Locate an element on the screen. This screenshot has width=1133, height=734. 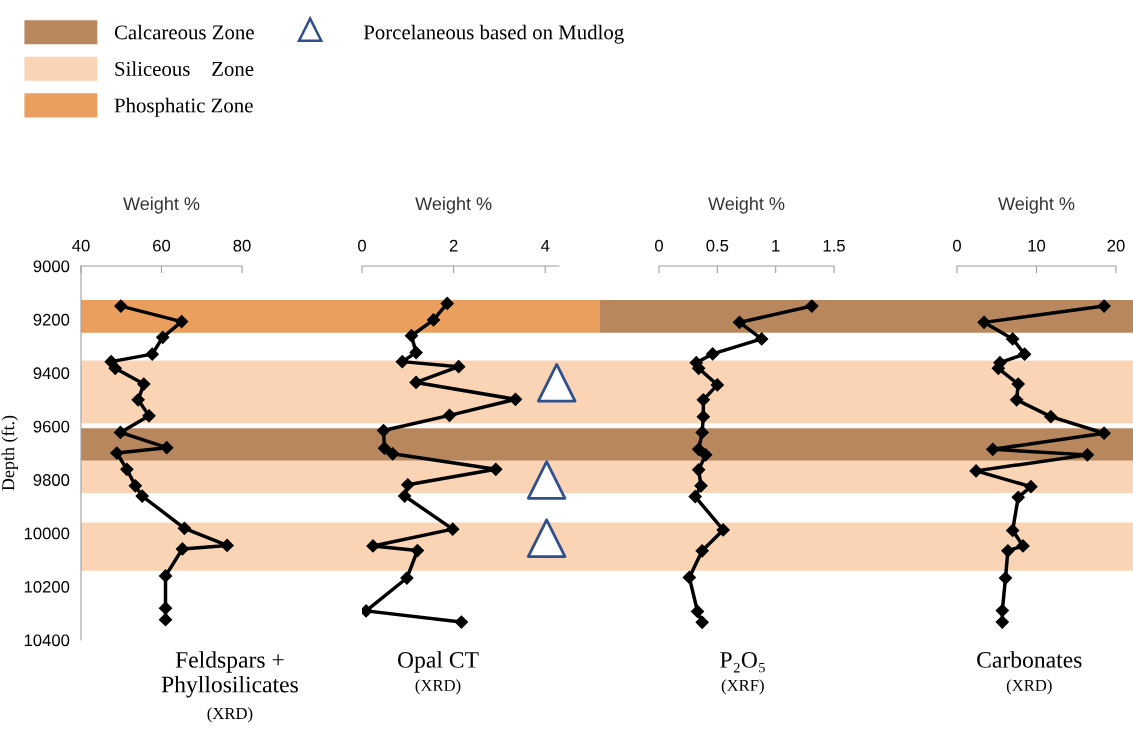
text: (XRF) is located at coordinates (742, 687).